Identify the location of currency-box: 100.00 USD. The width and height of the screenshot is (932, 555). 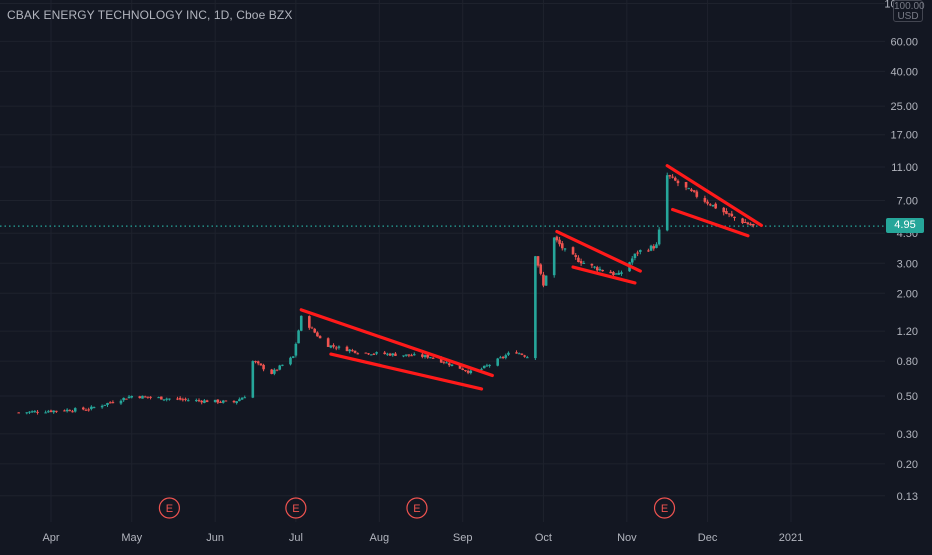
(909, 11).